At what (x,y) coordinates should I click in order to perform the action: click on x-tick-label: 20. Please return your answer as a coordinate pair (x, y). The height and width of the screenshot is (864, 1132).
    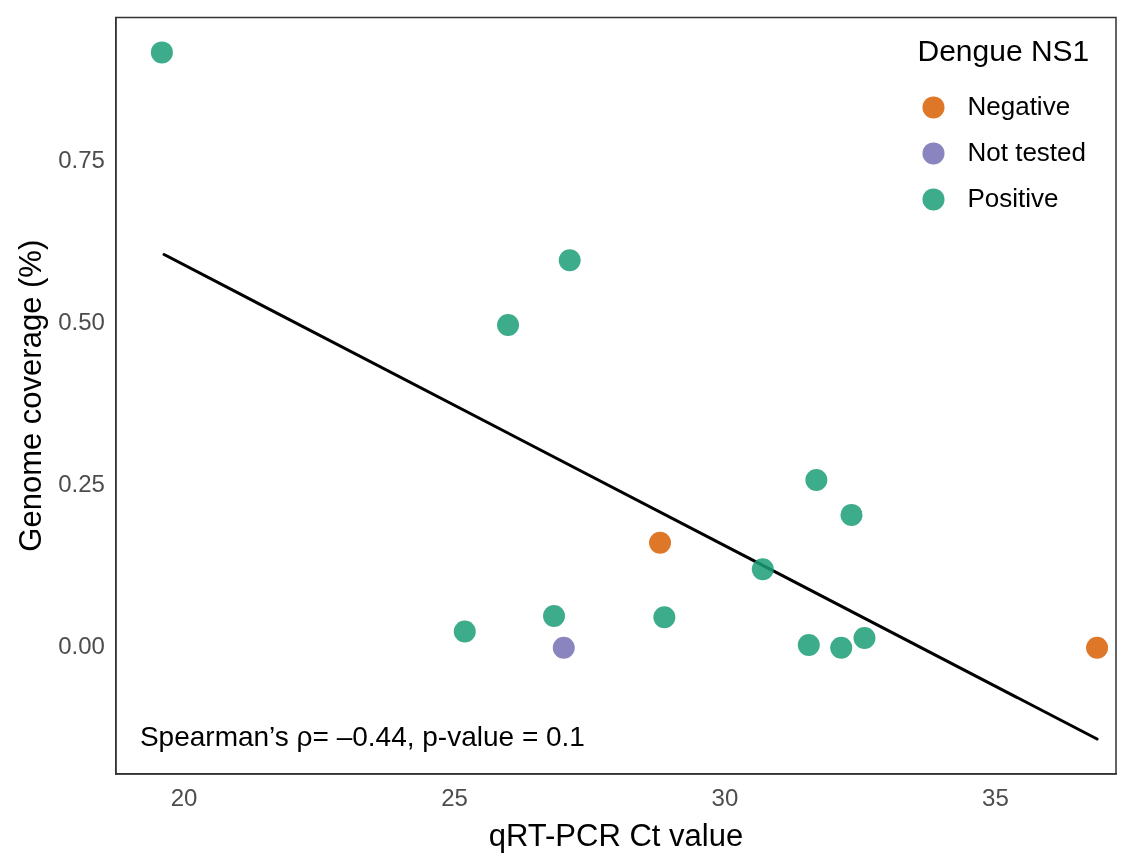
    Looking at the image, I should click on (184, 798).